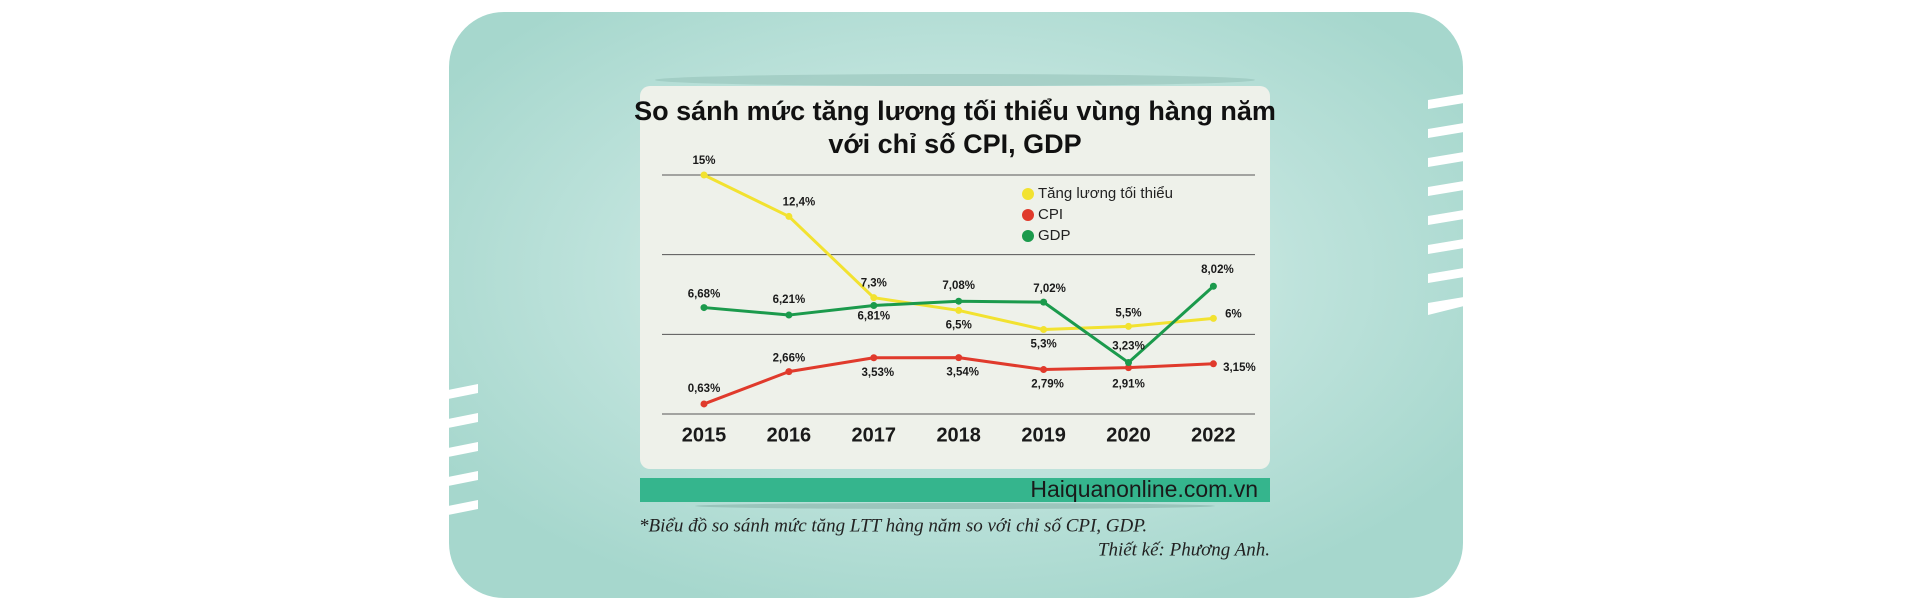 Image resolution: width=1920 pixels, height=615 pixels. I want to click on left-stripes, so click(463, 449).